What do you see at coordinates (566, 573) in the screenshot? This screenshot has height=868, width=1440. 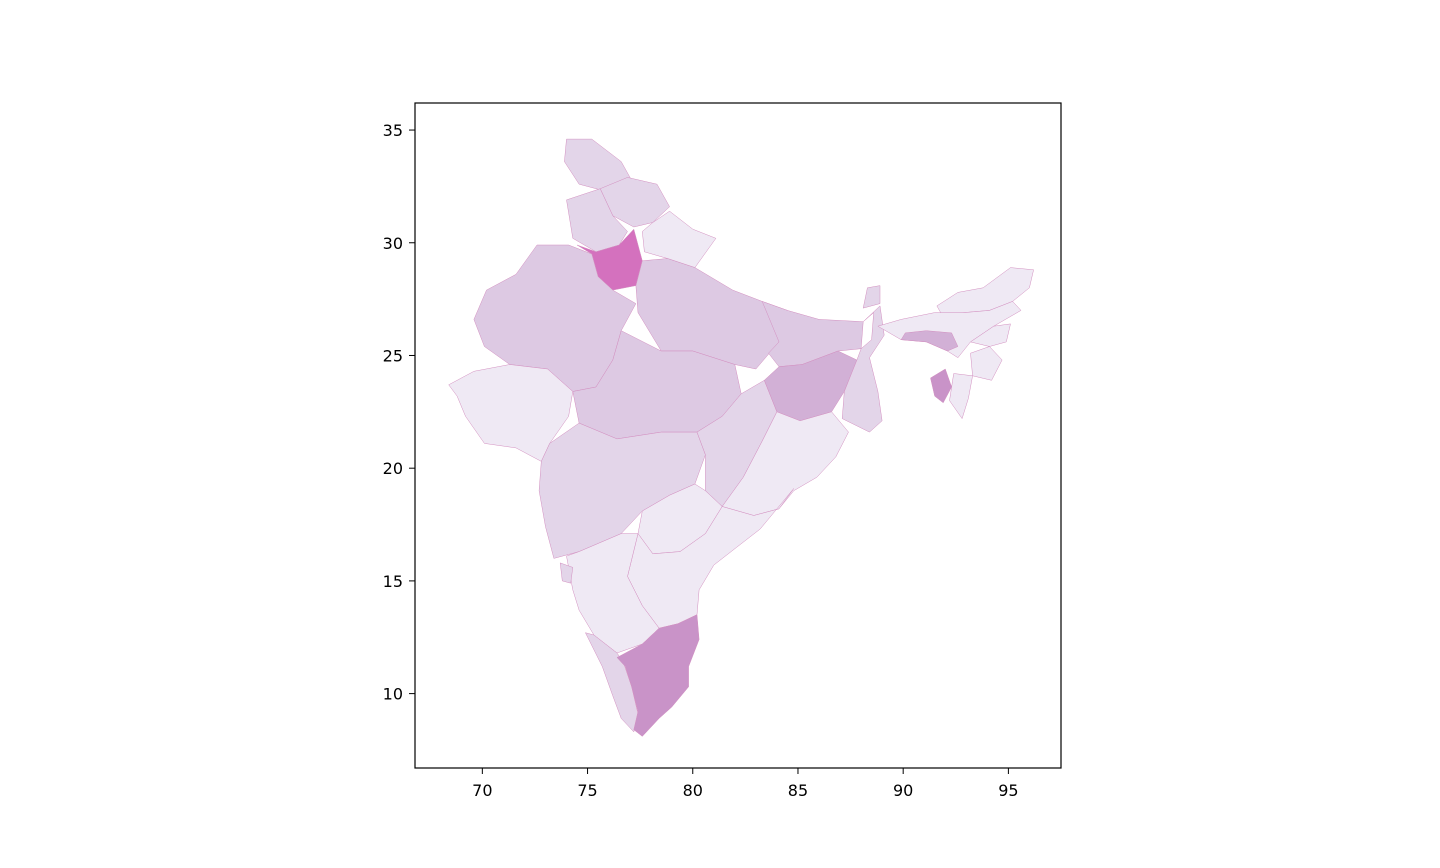 I see `region-goa` at bounding box center [566, 573].